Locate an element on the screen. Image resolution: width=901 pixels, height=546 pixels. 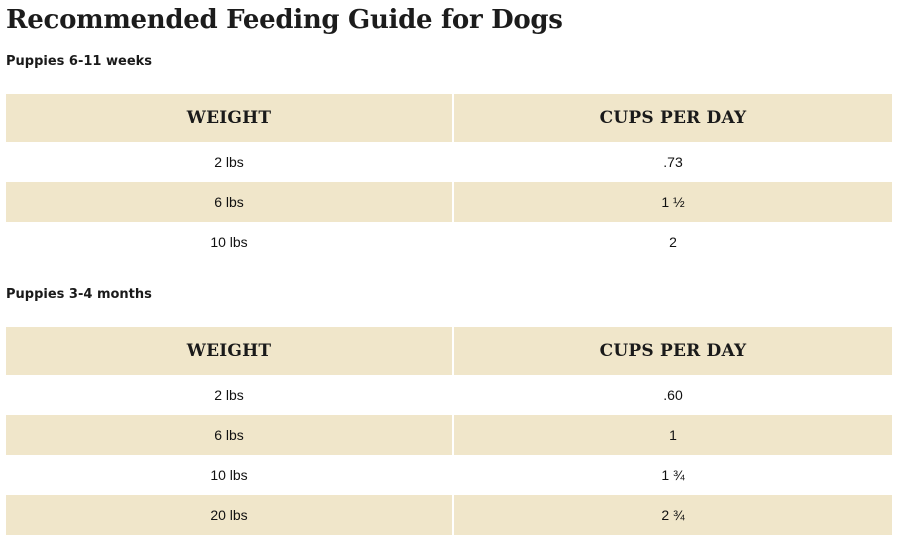
section-heading-puppies-3-4-months: Puppies 3-4 months is located at coordinates (79, 294).